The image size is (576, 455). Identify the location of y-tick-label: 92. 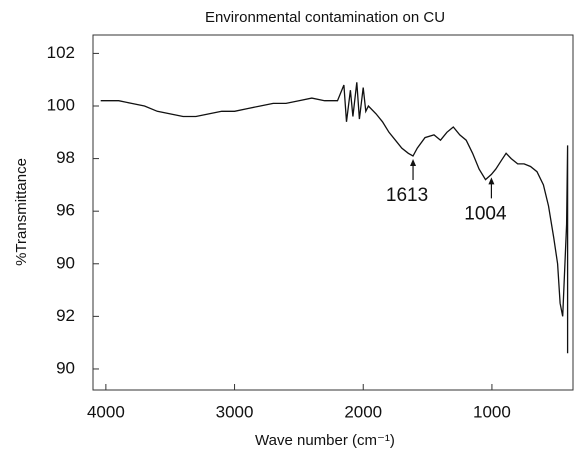
(65, 315).